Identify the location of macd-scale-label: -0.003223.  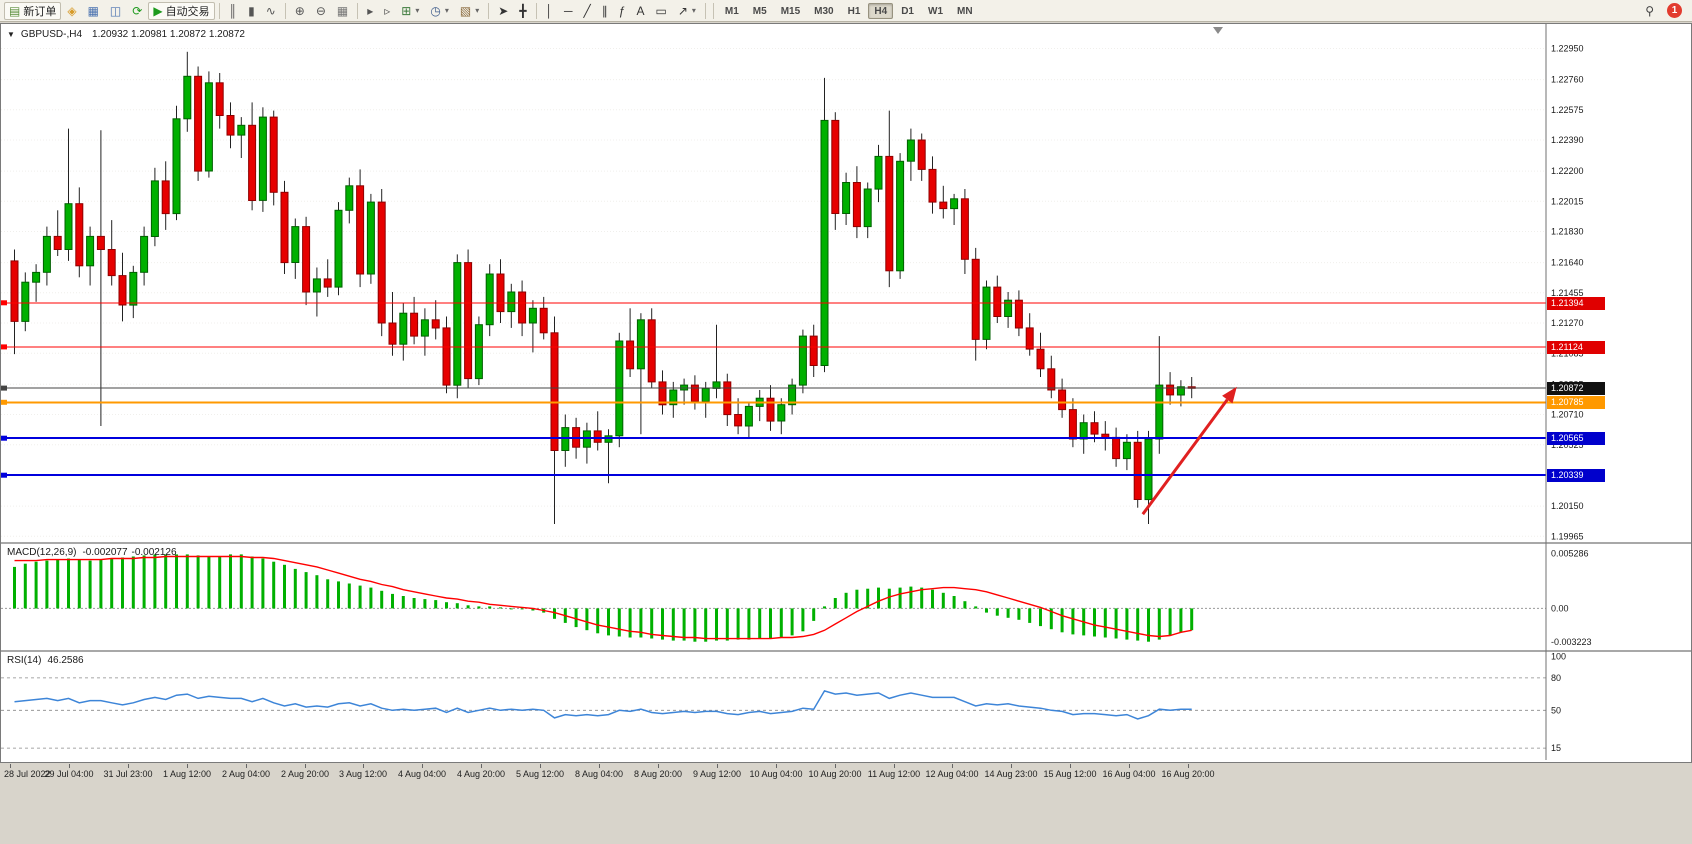
(1571, 642).